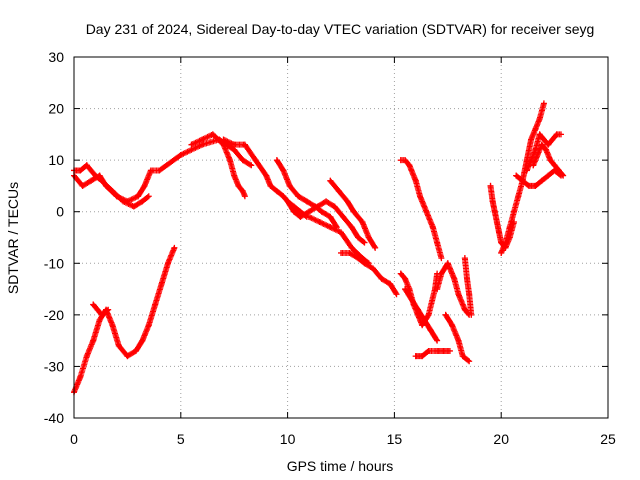 Image resolution: width=640 pixels, height=480 pixels. What do you see at coordinates (54, 366) in the screenshot?
I see `y-tick-label: -30` at bounding box center [54, 366].